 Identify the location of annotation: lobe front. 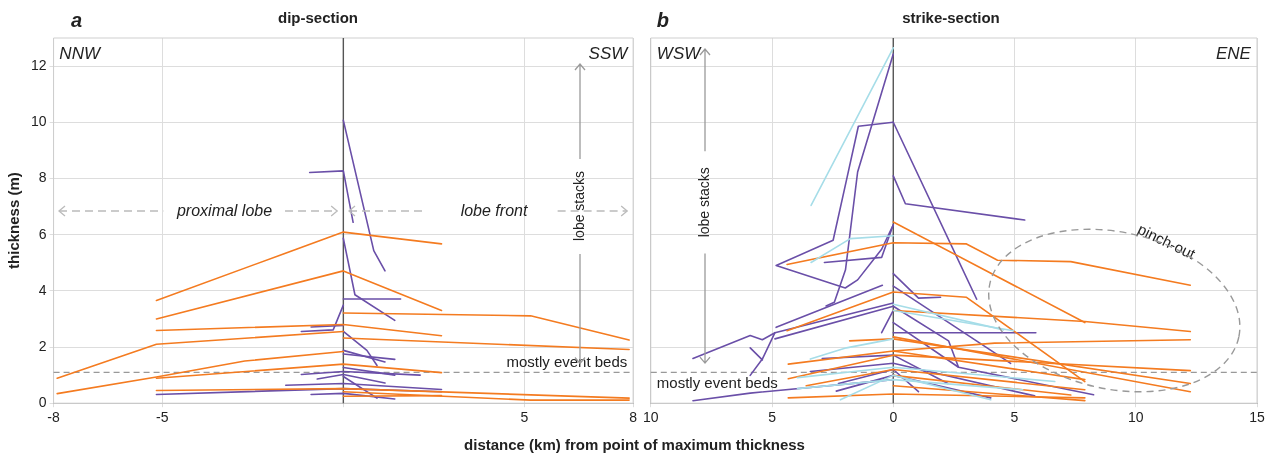
(494, 210).